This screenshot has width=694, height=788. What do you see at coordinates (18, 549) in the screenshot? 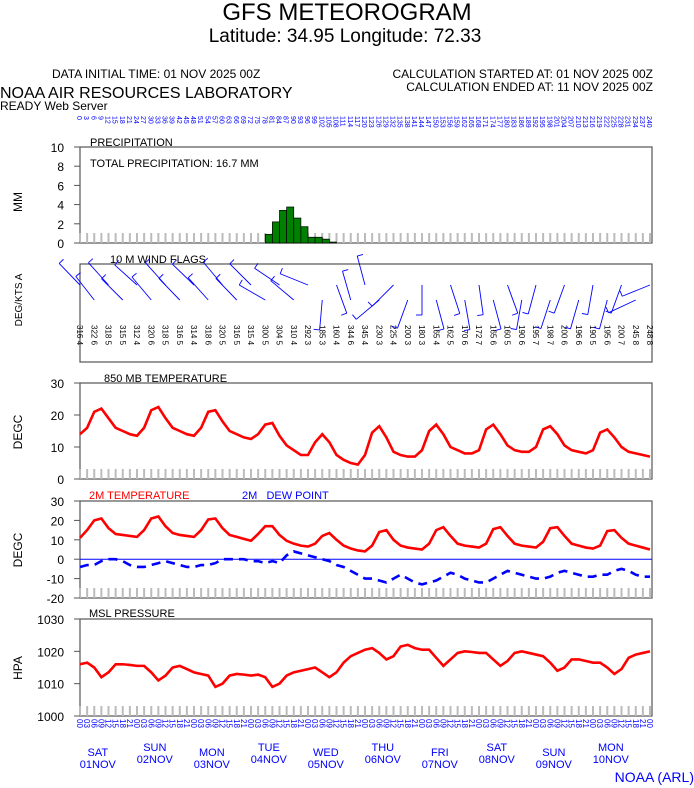
I see `ylabel-2m: DEGC` at bounding box center [18, 549].